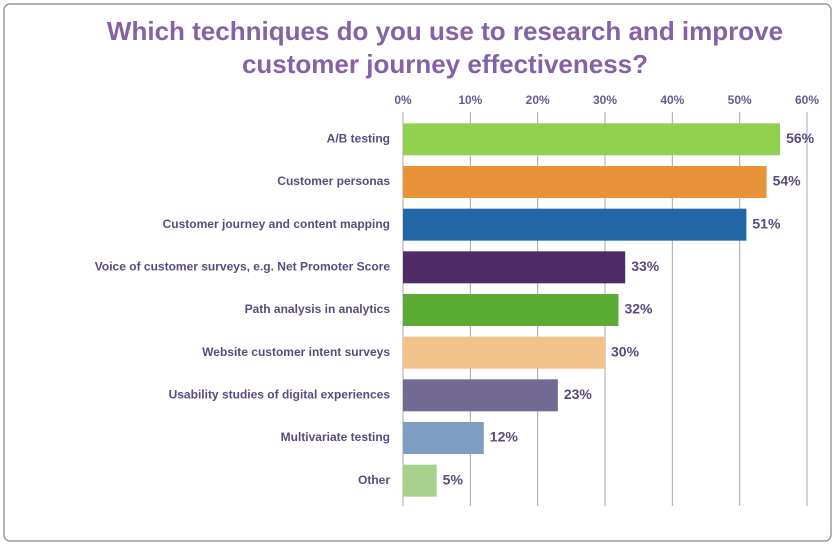 This screenshot has width=836, height=551. I want to click on x-tick-label: 0%, so click(403, 100).